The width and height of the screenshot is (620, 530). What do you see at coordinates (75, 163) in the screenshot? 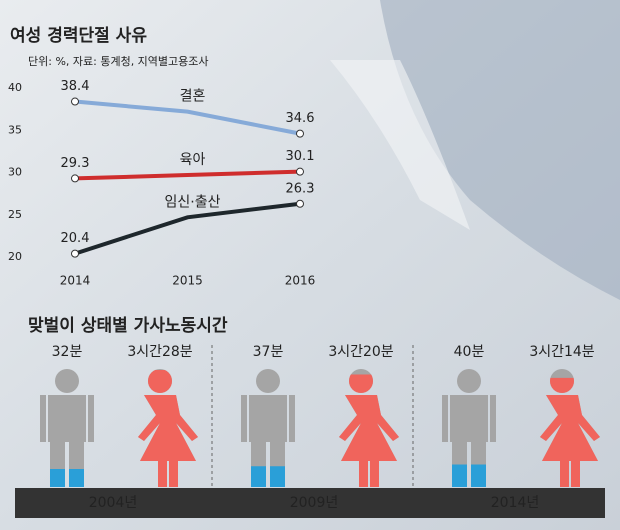
I see `data-label: 29.3` at bounding box center [75, 163].